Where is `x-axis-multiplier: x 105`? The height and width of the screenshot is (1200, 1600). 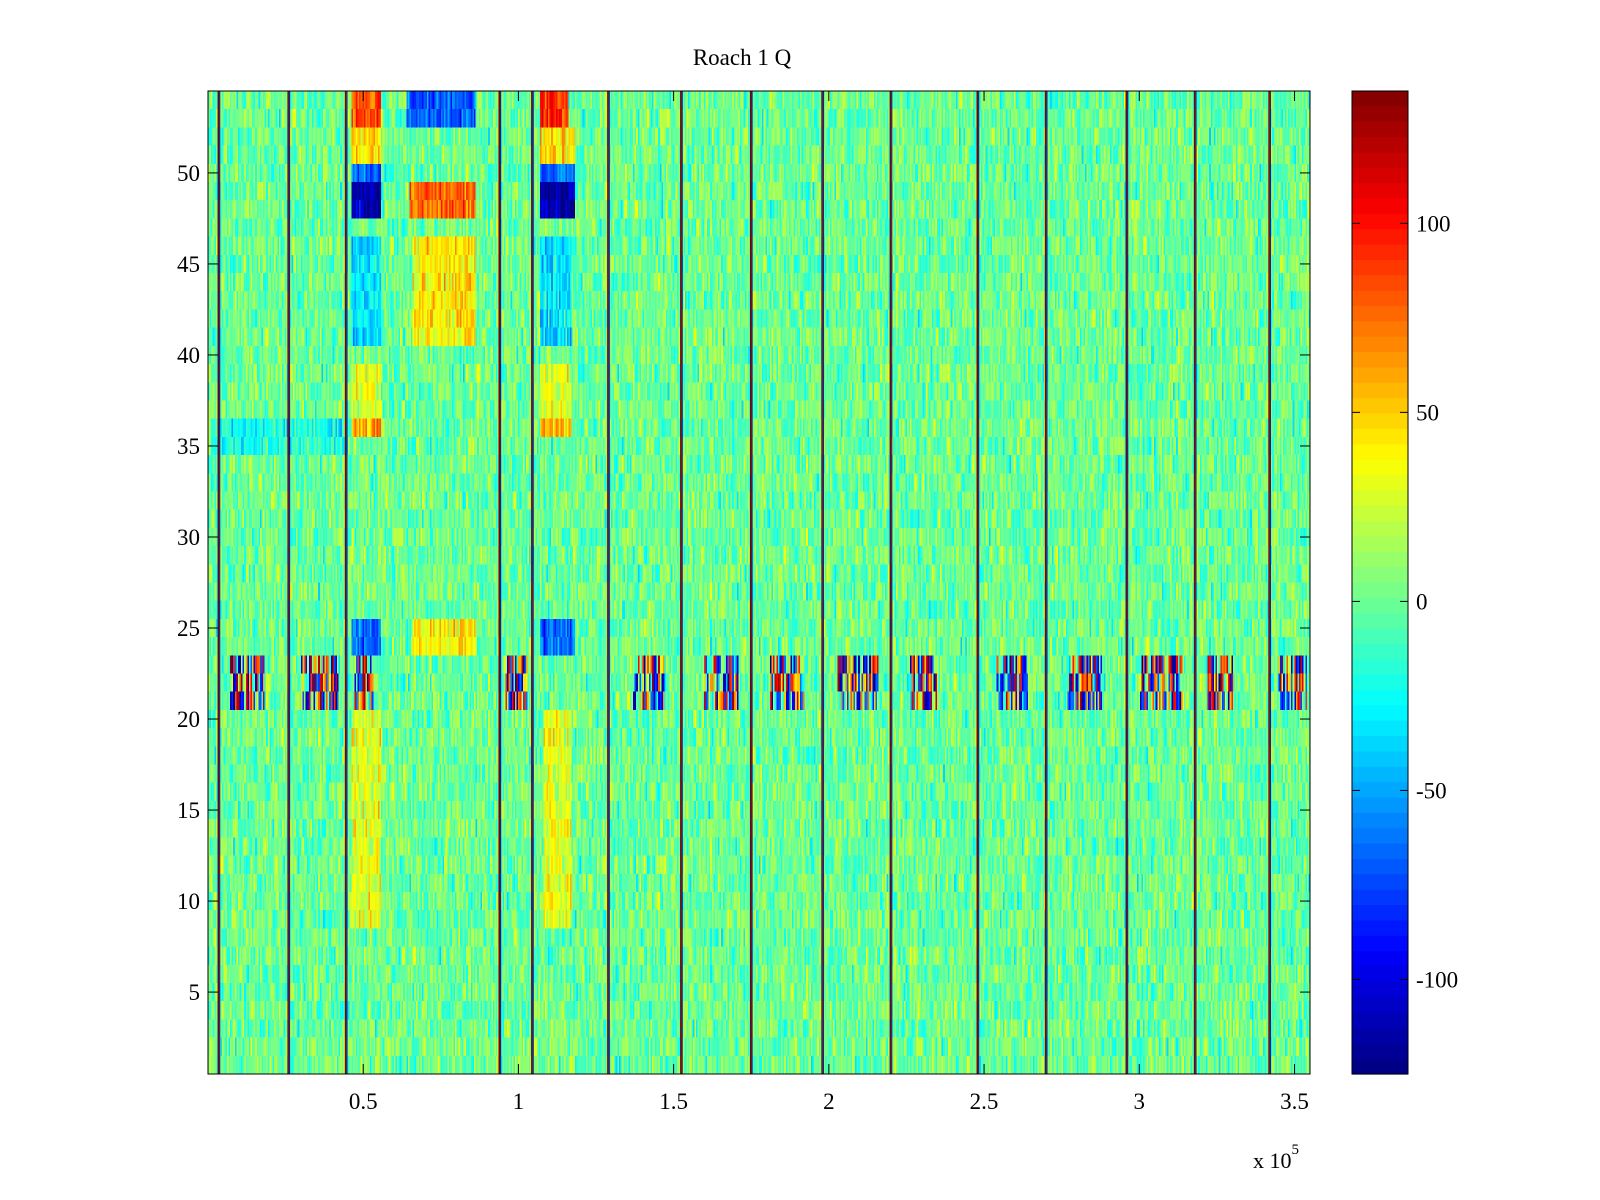
x-axis-multiplier: x 105 is located at coordinates (1276, 1157).